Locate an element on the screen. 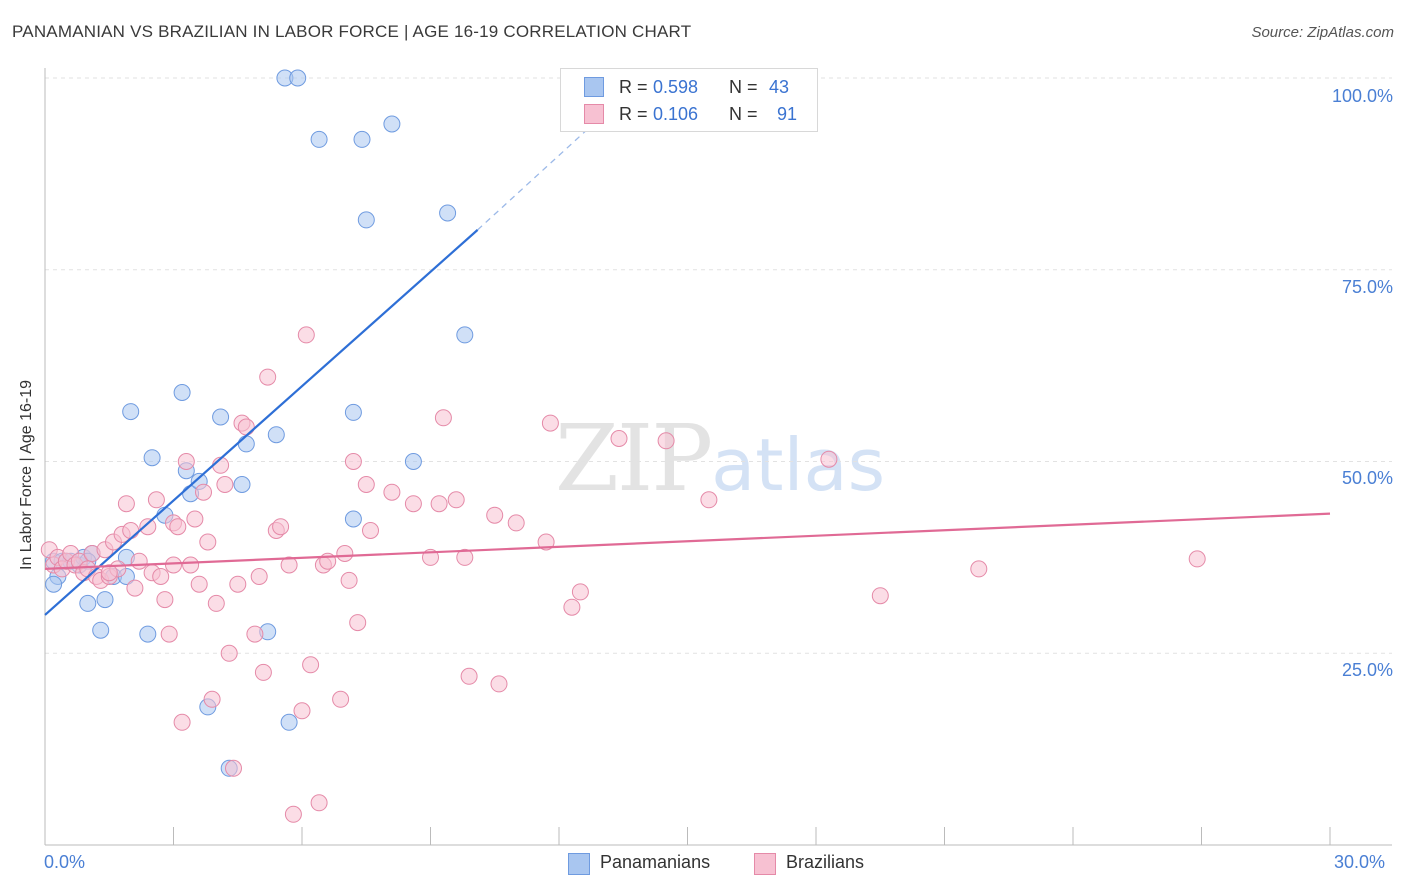  legend-n-value: 91 is located at coordinates (787, 114).